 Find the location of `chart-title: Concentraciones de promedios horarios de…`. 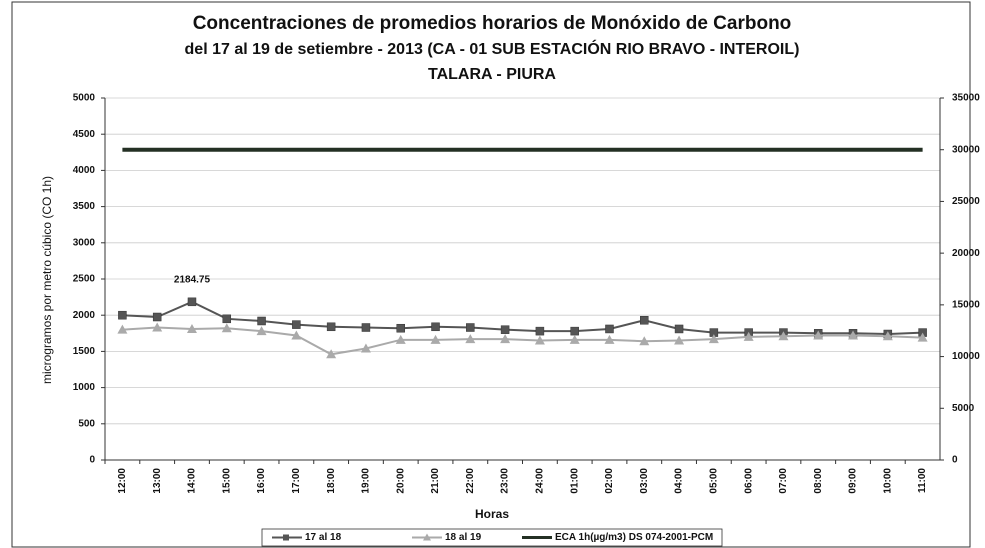

chart-title: Concentraciones de promedios horarios de… is located at coordinates (492, 23).